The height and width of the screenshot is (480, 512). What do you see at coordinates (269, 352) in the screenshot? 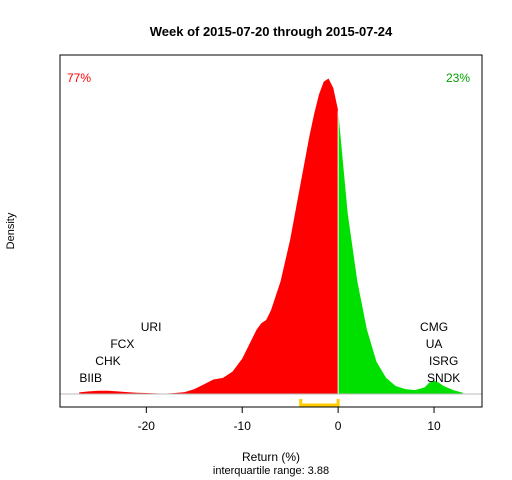
I see `stock-labels: URI FCX CHK BIIB CMG UA ISRG SNDK` at bounding box center [269, 352].